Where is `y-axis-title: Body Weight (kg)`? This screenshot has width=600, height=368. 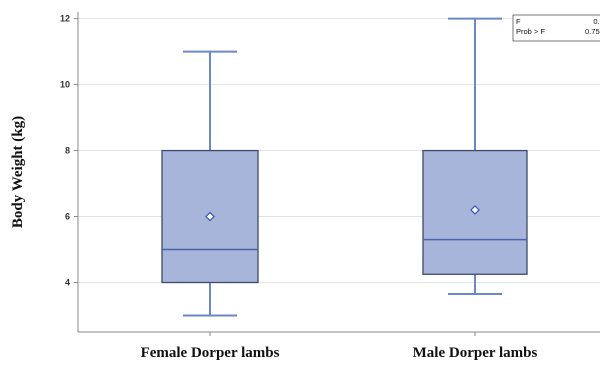 y-axis-title: Body Weight (kg) is located at coordinates (18, 172).